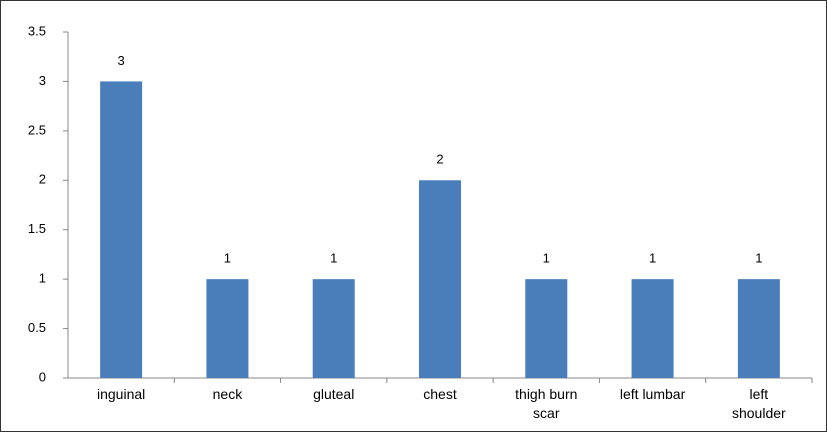  Describe the element at coordinates (440, 394) in the screenshot. I see `x-tick-label: chest` at that location.